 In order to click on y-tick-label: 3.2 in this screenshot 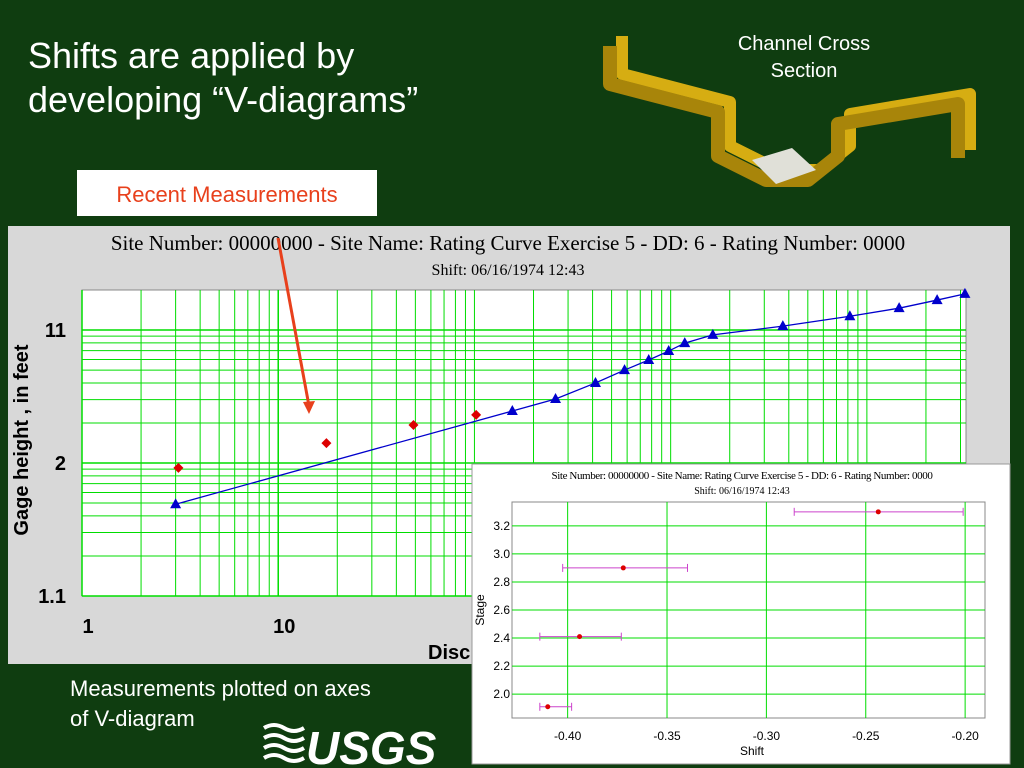, I will do `click(501, 526)`.